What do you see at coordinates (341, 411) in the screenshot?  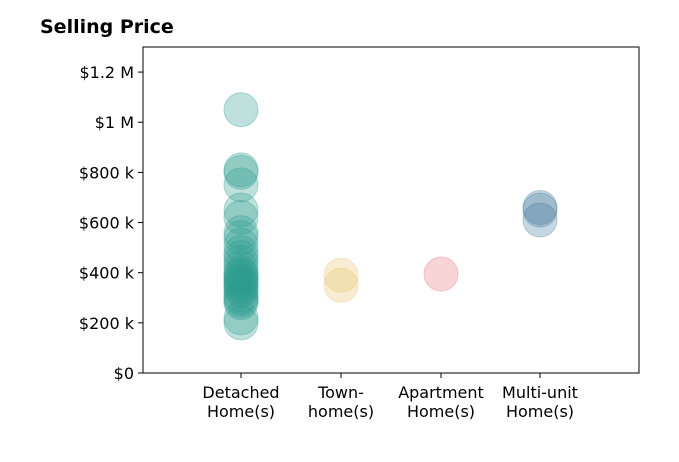 I see `x-category-label: home(s)` at bounding box center [341, 411].